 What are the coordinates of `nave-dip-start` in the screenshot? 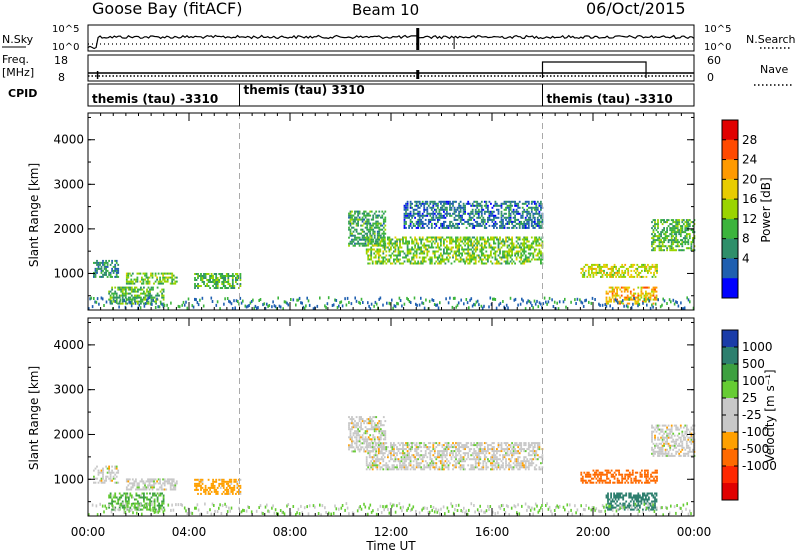 It's located at (98, 75).